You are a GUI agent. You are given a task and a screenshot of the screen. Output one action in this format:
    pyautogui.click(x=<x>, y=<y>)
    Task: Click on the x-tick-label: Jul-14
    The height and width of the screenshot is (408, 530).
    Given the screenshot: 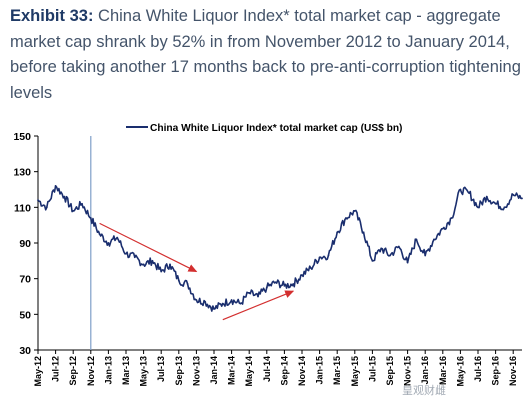 What is the action you would take?
    pyautogui.click(x=267, y=369)
    